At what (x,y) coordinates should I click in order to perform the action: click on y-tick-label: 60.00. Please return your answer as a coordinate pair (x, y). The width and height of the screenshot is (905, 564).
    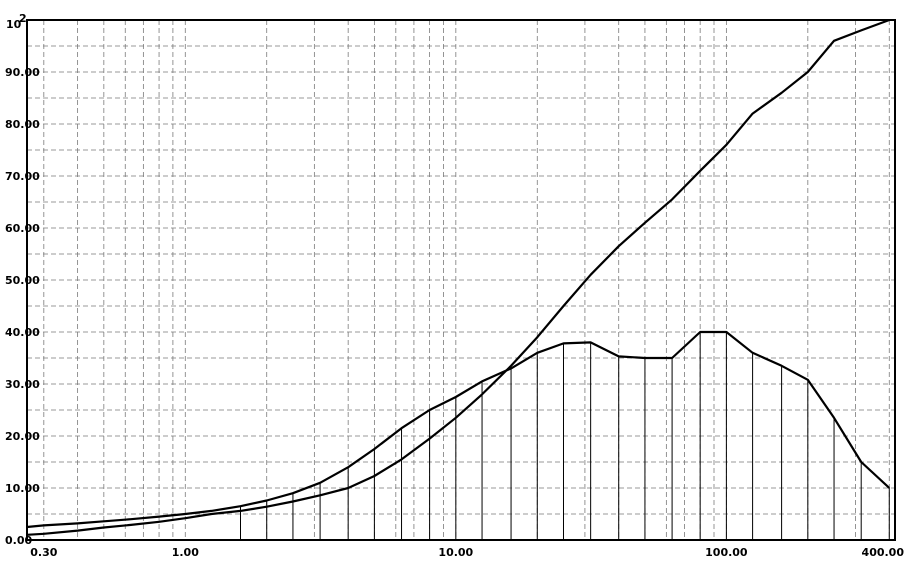
    Looking at the image, I should click on (22, 228).